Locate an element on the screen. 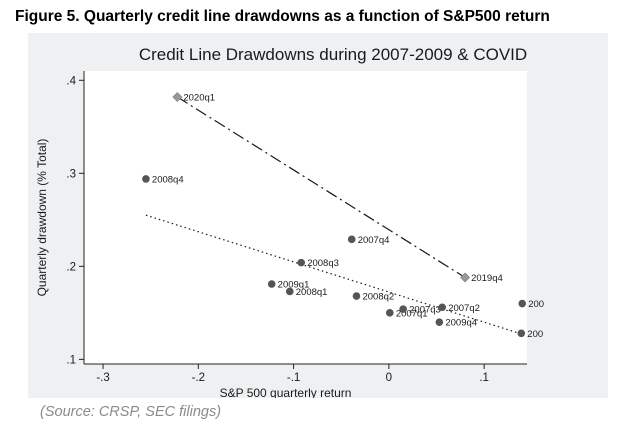  source-note: (Source: CRSP, SEC filings) is located at coordinates (131, 412).